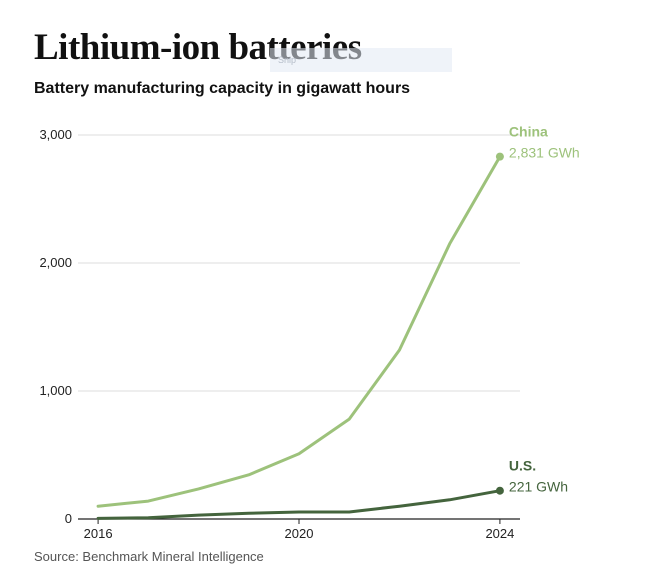 This screenshot has height=578, width=653. What do you see at coordinates (68, 518) in the screenshot?
I see `y-tick-label: 0` at bounding box center [68, 518].